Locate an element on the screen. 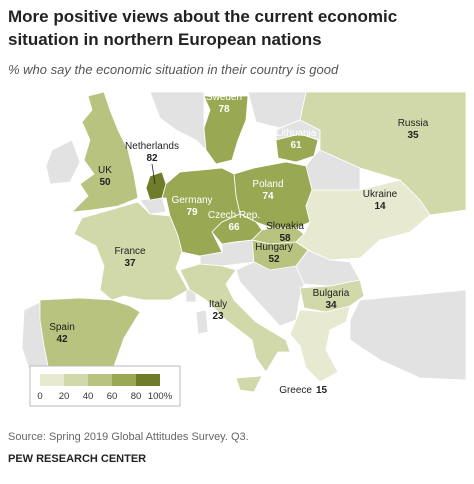 The width and height of the screenshot is (474, 484). country-name: Slovakia is located at coordinates (285, 226).